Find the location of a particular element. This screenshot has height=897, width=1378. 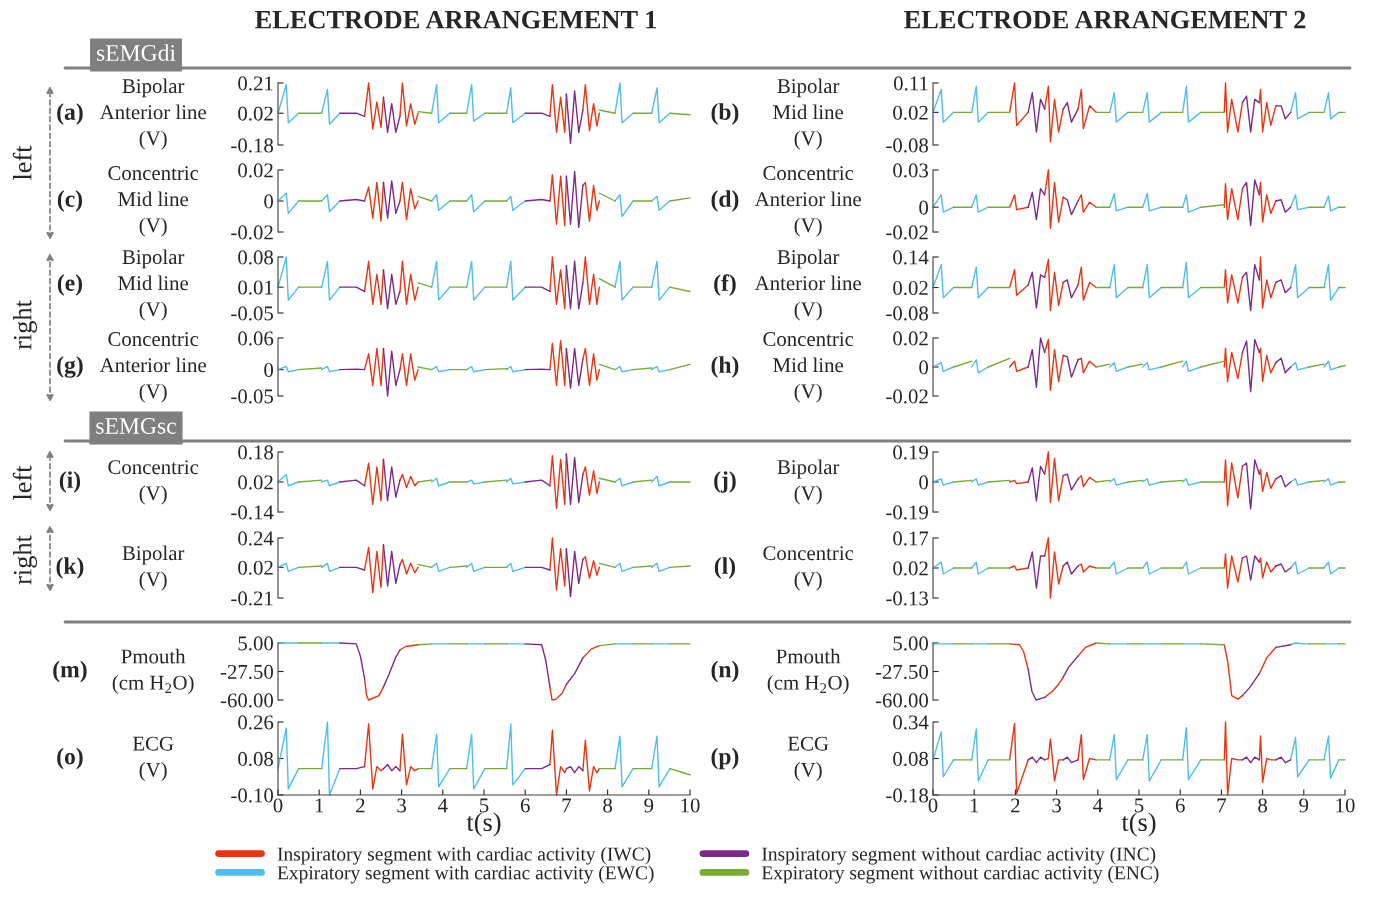

y-tick-label: 0.26 is located at coordinates (256, 722).